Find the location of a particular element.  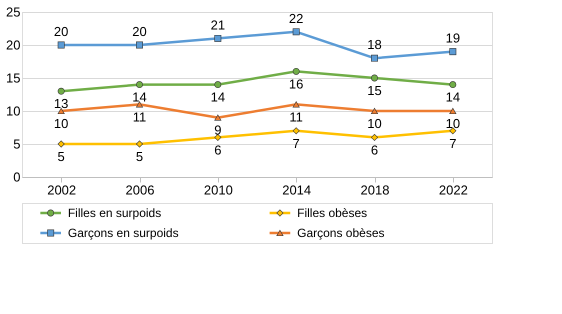

y-tick-label: 25 is located at coordinates (13, 12).